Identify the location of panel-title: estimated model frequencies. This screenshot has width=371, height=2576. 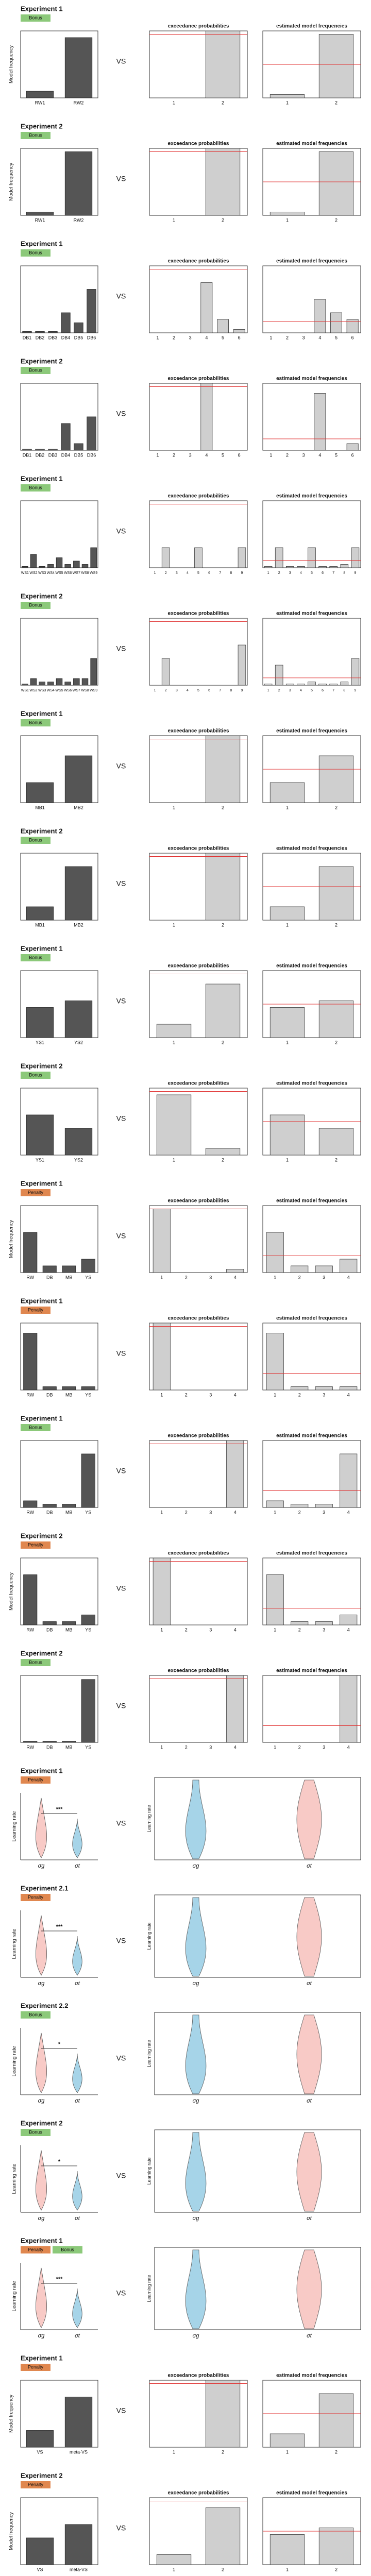
(311, 2493).